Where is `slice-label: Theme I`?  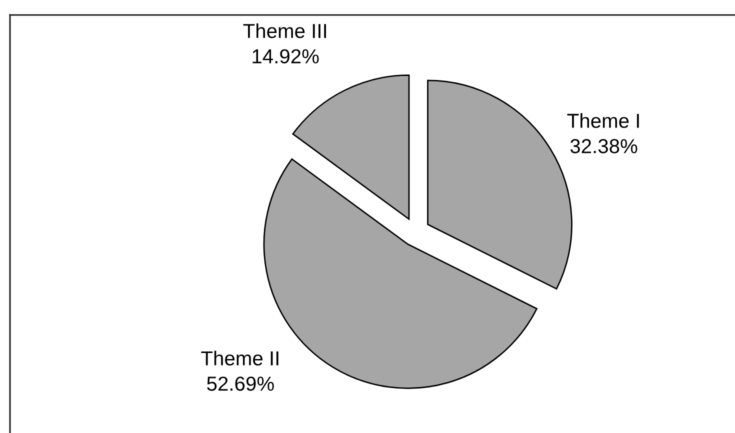
slice-label: Theme I is located at coordinates (603, 120).